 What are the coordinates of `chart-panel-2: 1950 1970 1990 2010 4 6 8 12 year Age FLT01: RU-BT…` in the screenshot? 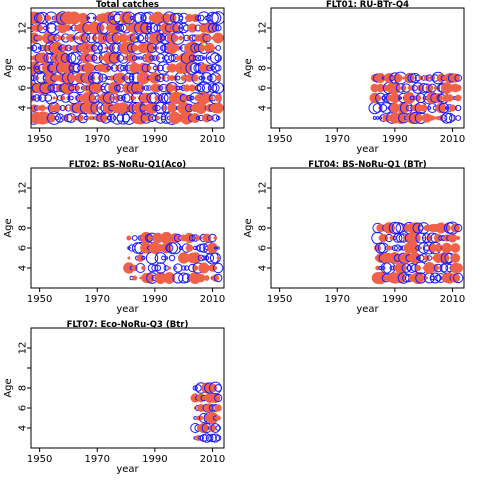 It's located at (354, 77).